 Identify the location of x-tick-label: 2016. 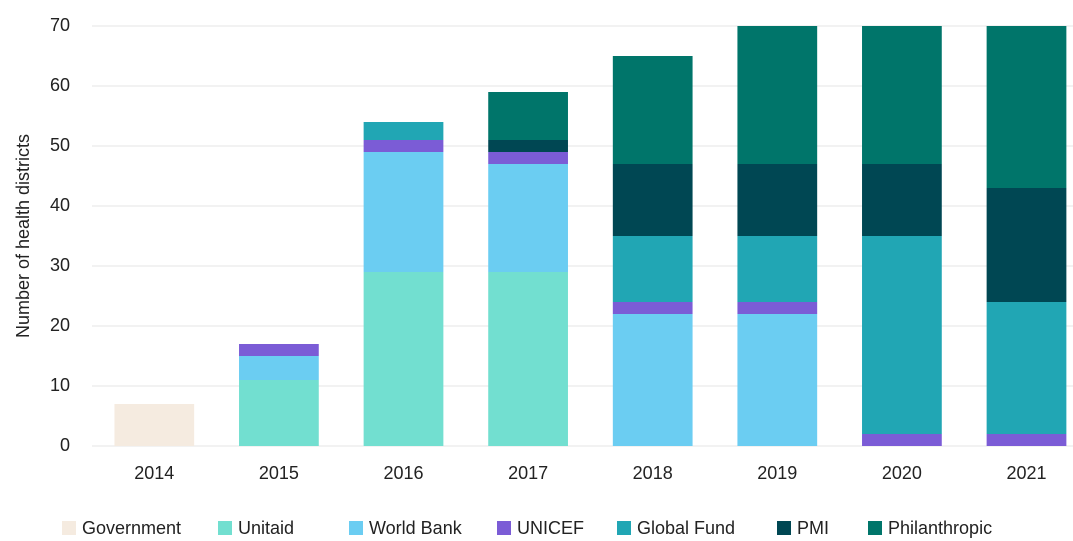
(403, 473).